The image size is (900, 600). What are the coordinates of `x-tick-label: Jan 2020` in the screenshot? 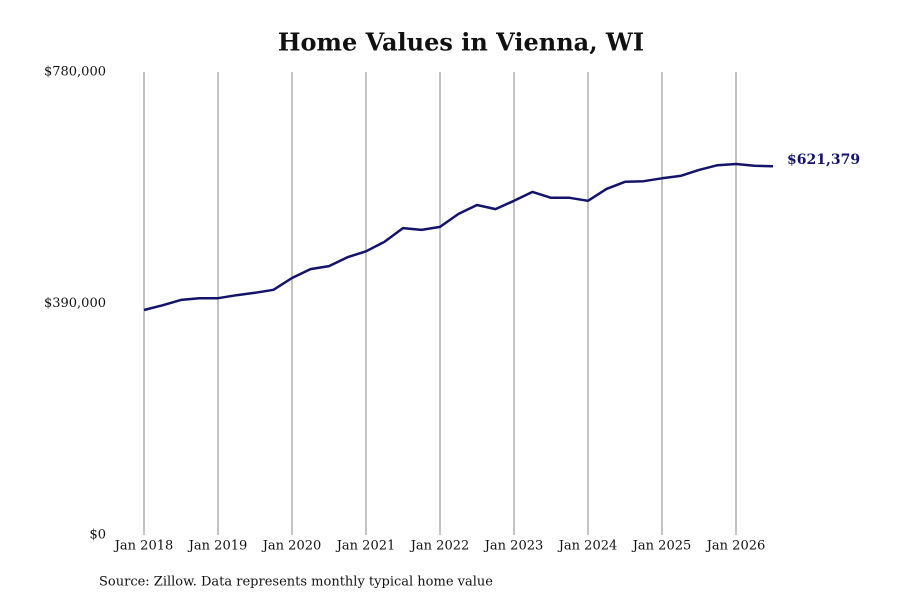 It's located at (291, 546).